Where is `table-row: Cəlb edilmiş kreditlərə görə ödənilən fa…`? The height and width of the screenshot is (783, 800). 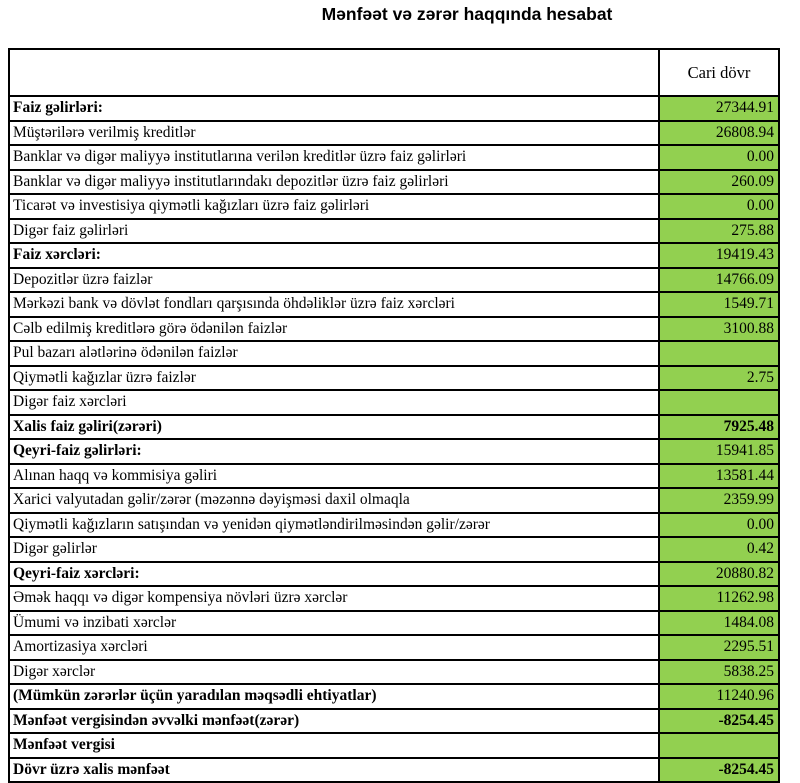
table-row: Cəlb edilmiş kreditlərə görə ödənilən fa… is located at coordinates (394, 328).